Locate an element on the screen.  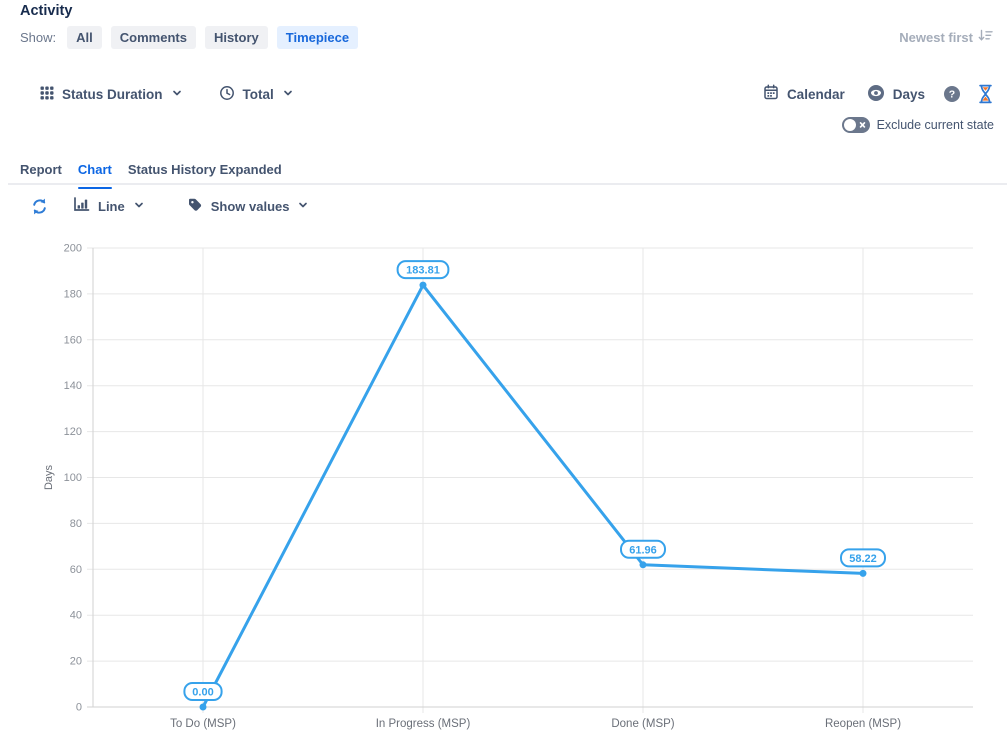
filter-comments-button: Comments is located at coordinates (153, 37).